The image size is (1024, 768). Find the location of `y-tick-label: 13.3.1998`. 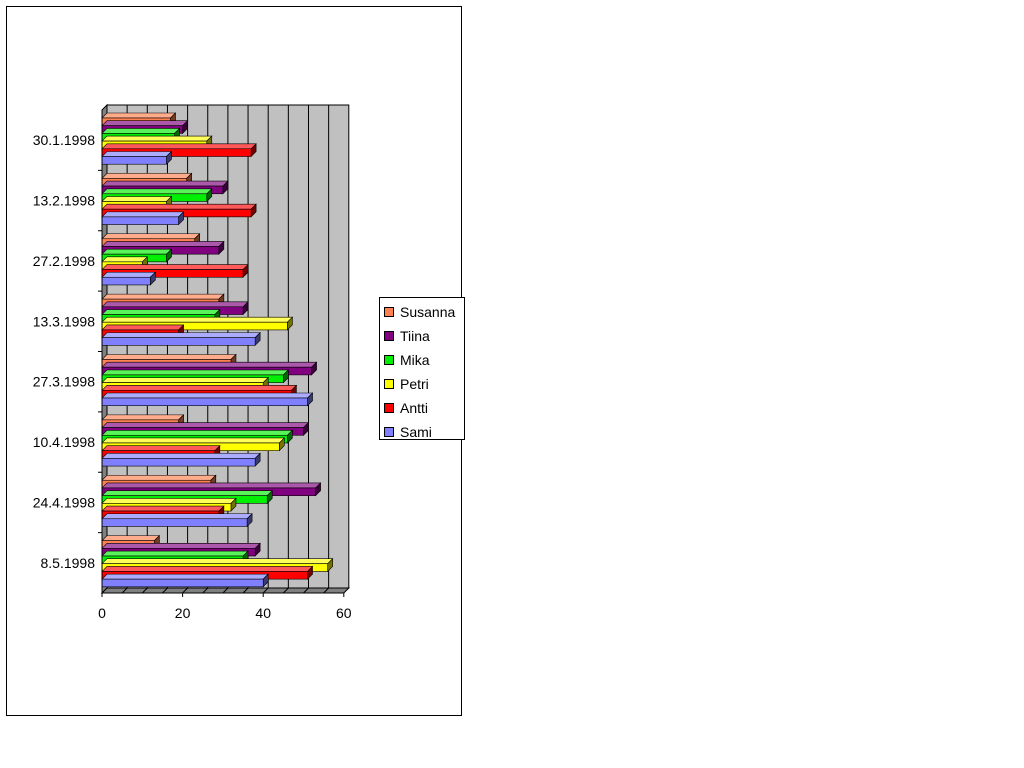

y-tick-label: 13.3.1998 is located at coordinates (64, 321).